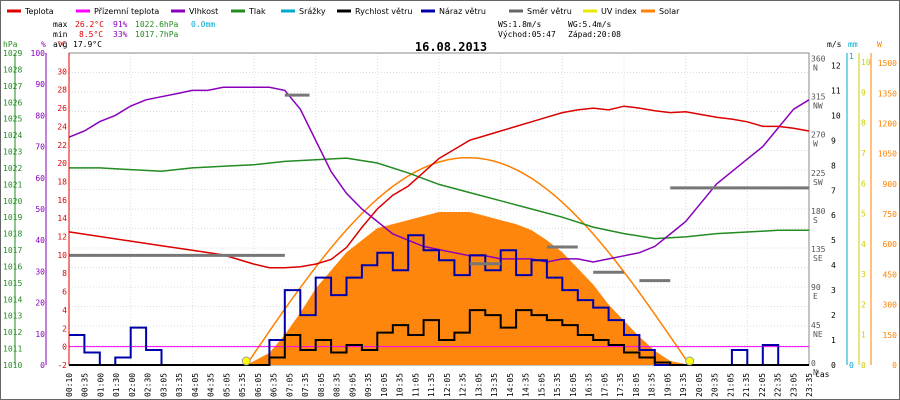 The image size is (900, 400). I want to click on hpa-tick: 1022, so click(12, 168).